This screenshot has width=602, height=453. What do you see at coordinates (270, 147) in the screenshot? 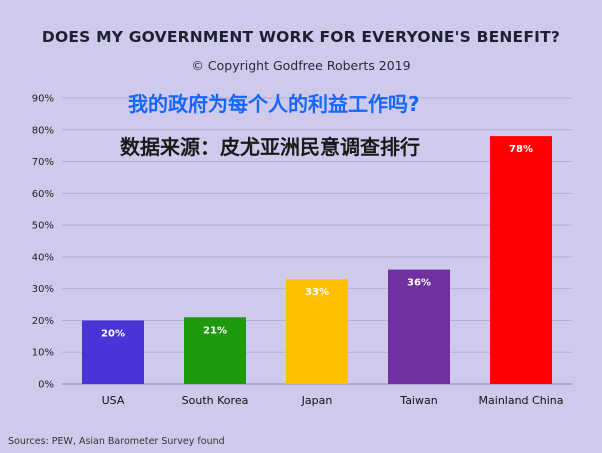
I see `chinese-overlay-source: 数据来源：皮尤亚洲民意调查排行` at bounding box center [270, 147].